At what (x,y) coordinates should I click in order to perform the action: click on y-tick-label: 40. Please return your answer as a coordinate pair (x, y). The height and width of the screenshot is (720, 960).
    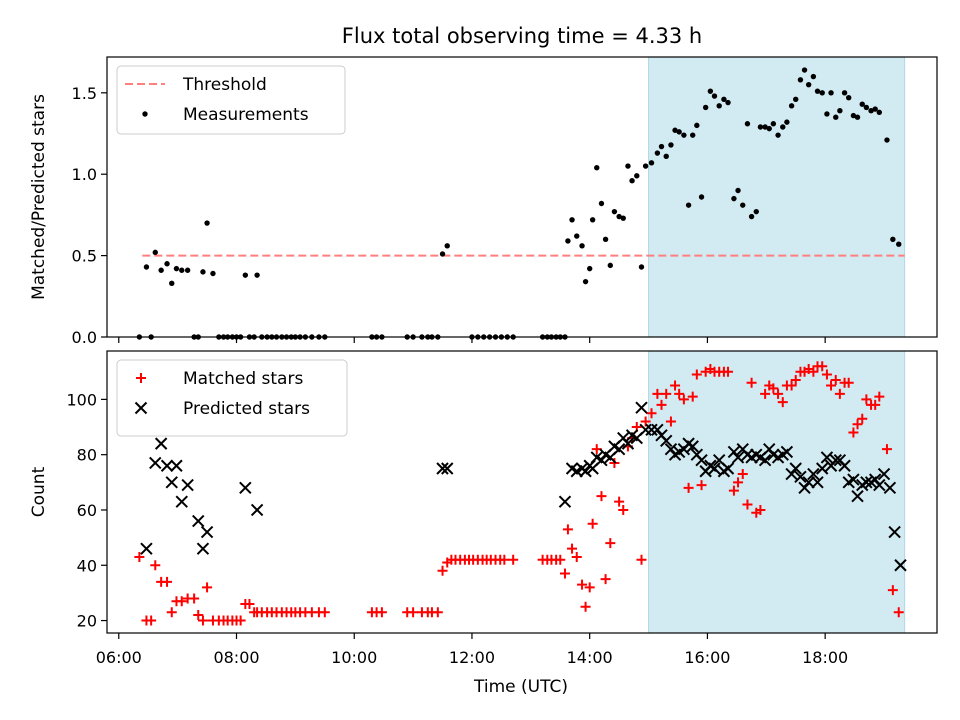
    Looking at the image, I should click on (87, 565).